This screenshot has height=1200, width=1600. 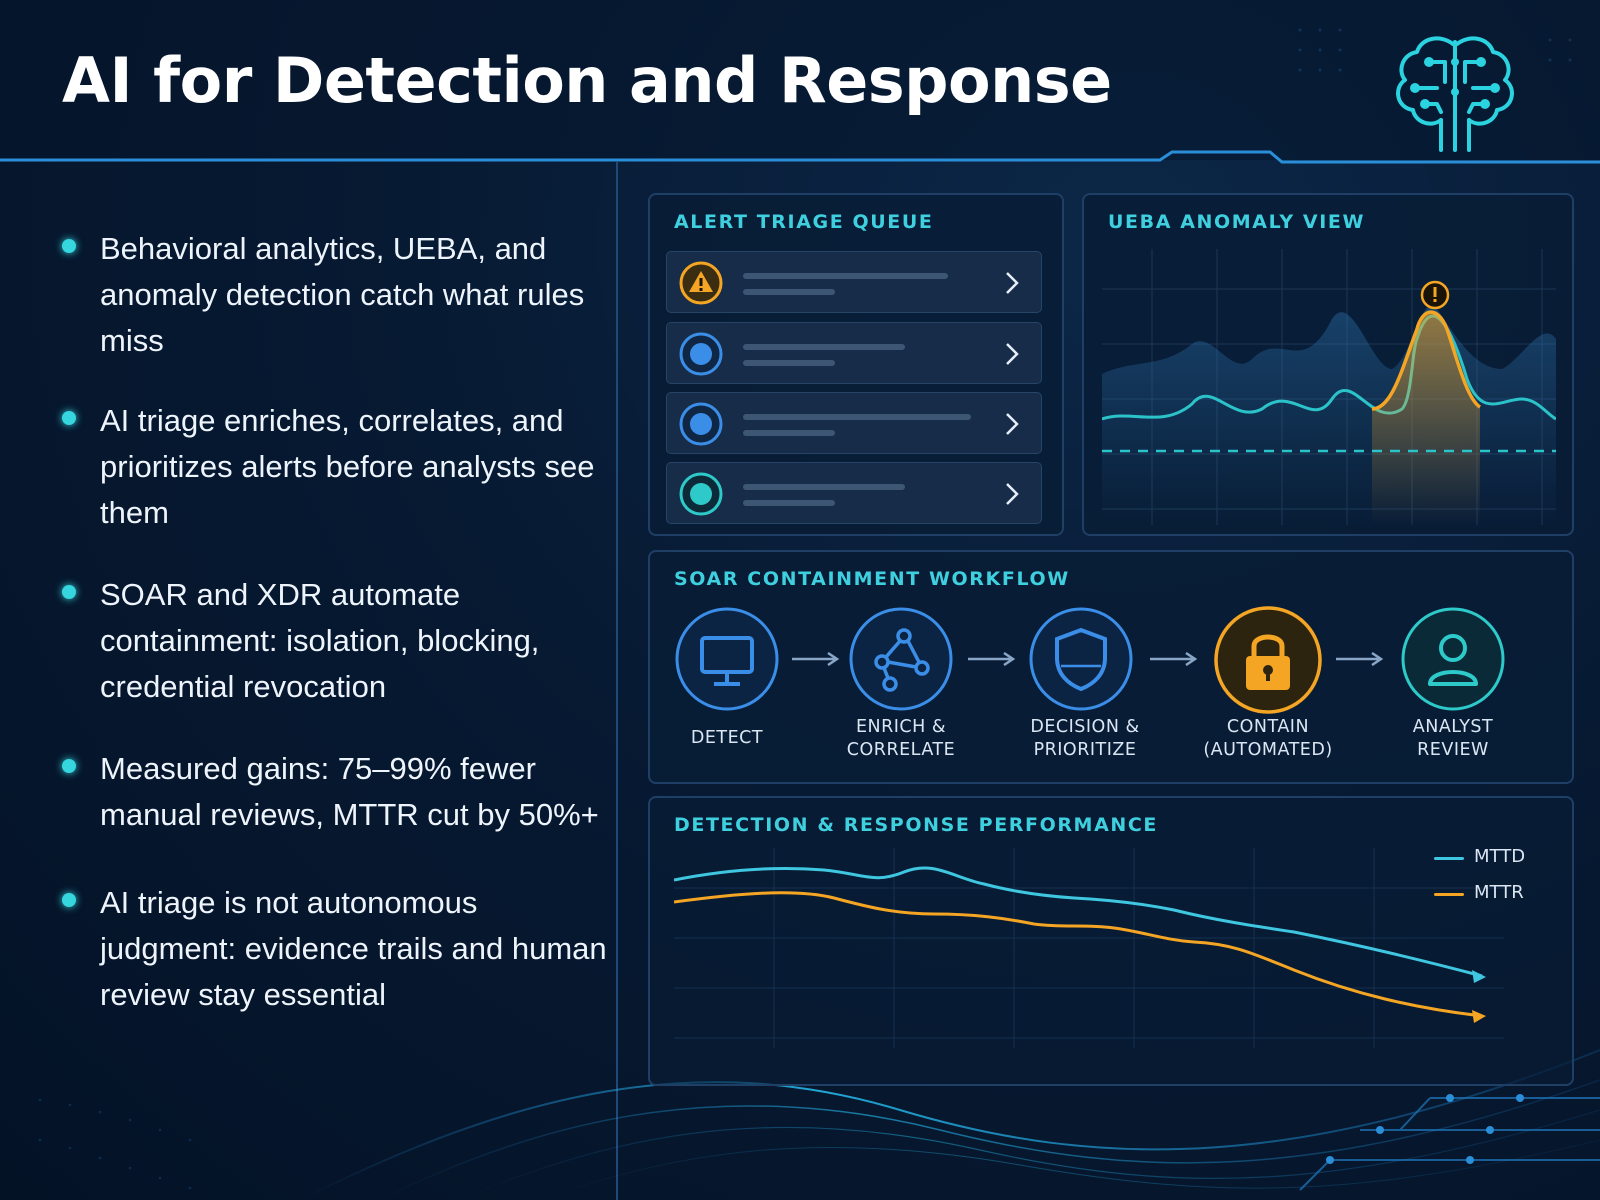 What do you see at coordinates (1329, 387) in the screenshot?
I see `anomaly-chart` at bounding box center [1329, 387].